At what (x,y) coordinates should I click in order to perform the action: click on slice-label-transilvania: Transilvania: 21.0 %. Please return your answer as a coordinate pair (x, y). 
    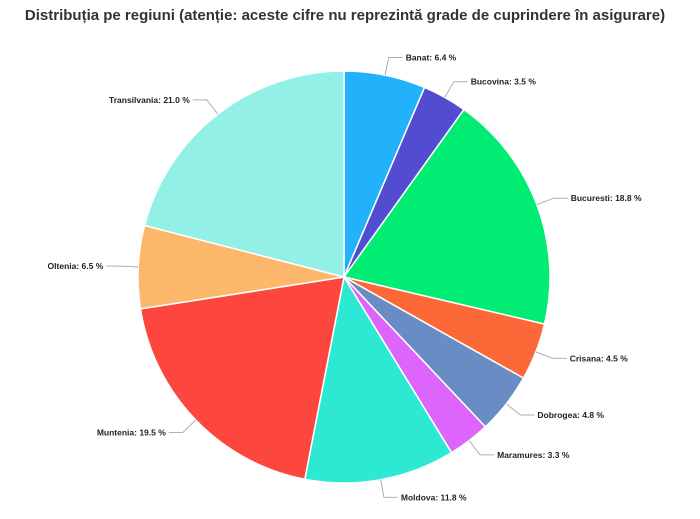
    Looking at the image, I should click on (149, 100).